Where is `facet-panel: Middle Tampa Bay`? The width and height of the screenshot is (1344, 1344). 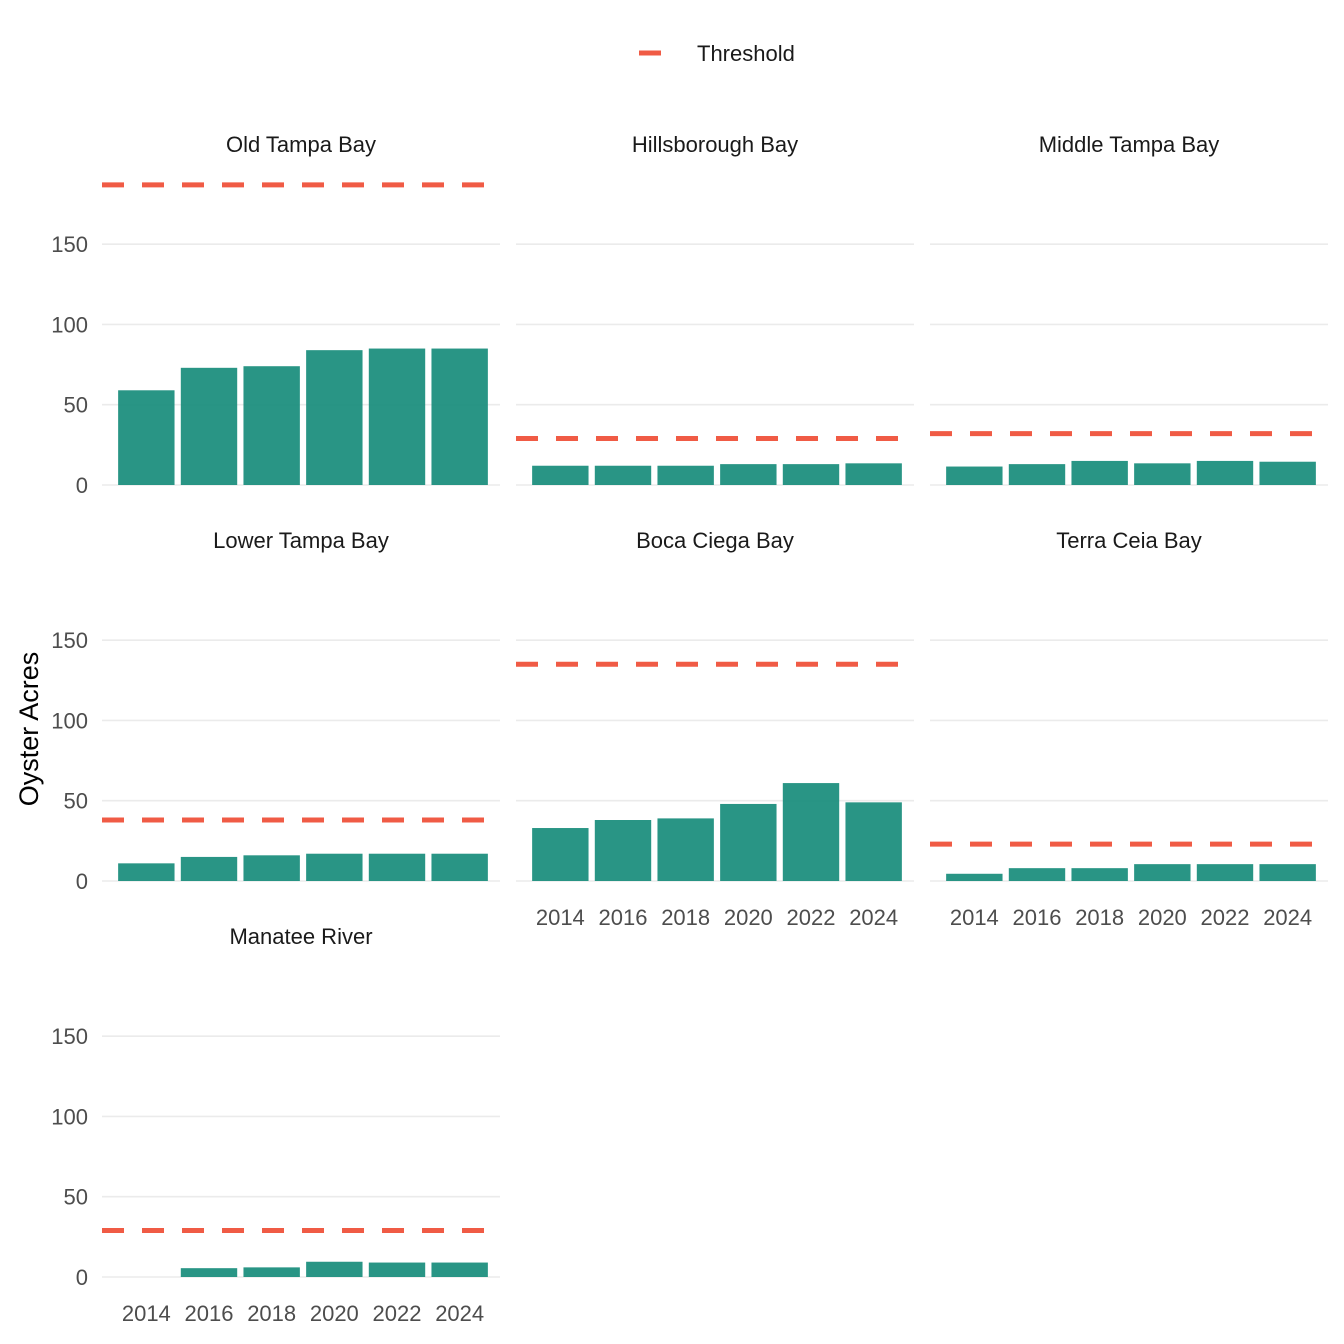 facet-panel: Middle Tampa Bay is located at coordinates (1129, 309).